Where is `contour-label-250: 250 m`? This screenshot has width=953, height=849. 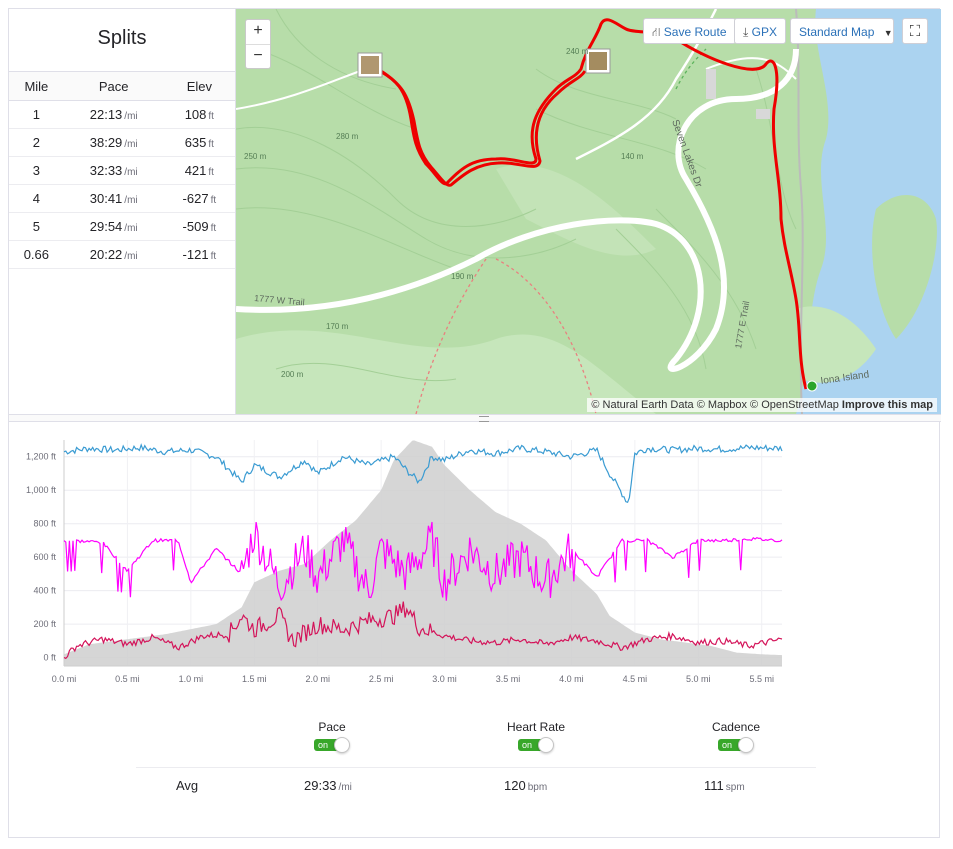 contour-label-250: 250 m is located at coordinates (255, 156).